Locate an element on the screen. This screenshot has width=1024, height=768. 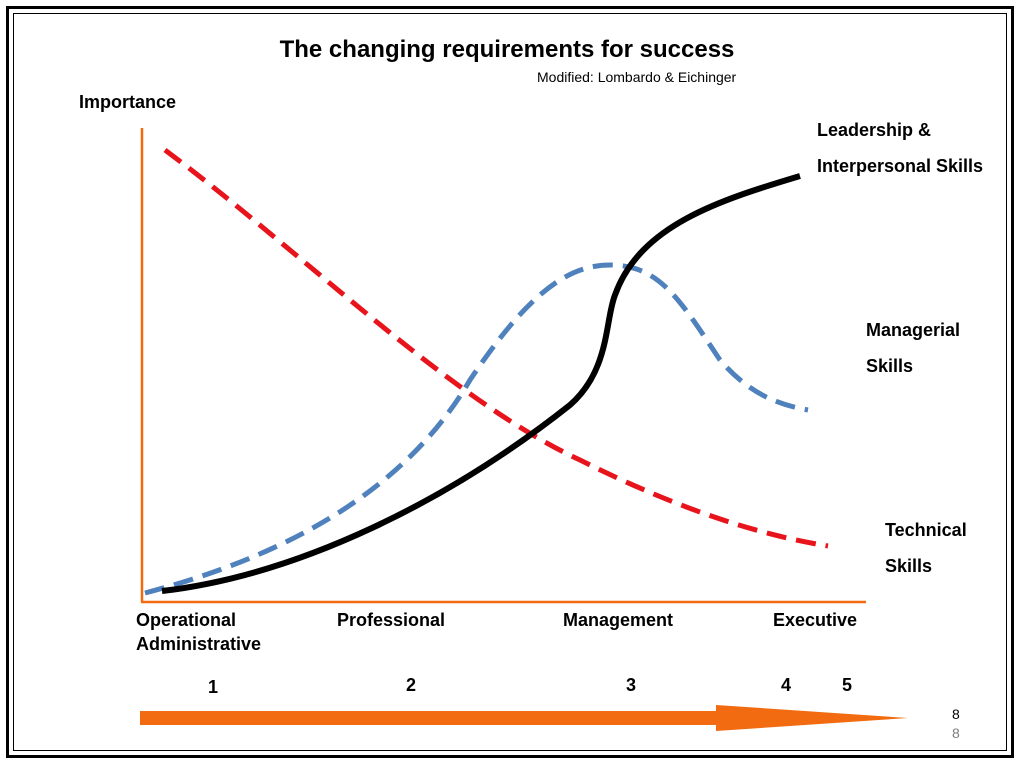
technical-label: Technical Skills is located at coordinates (926, 548).